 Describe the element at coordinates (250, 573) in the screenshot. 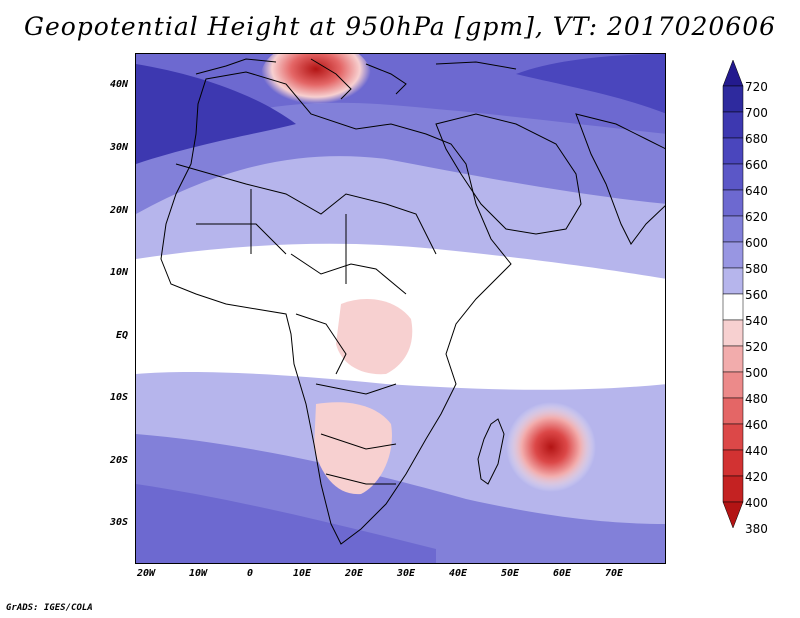

I see `lon-label-0: 0` at that location.